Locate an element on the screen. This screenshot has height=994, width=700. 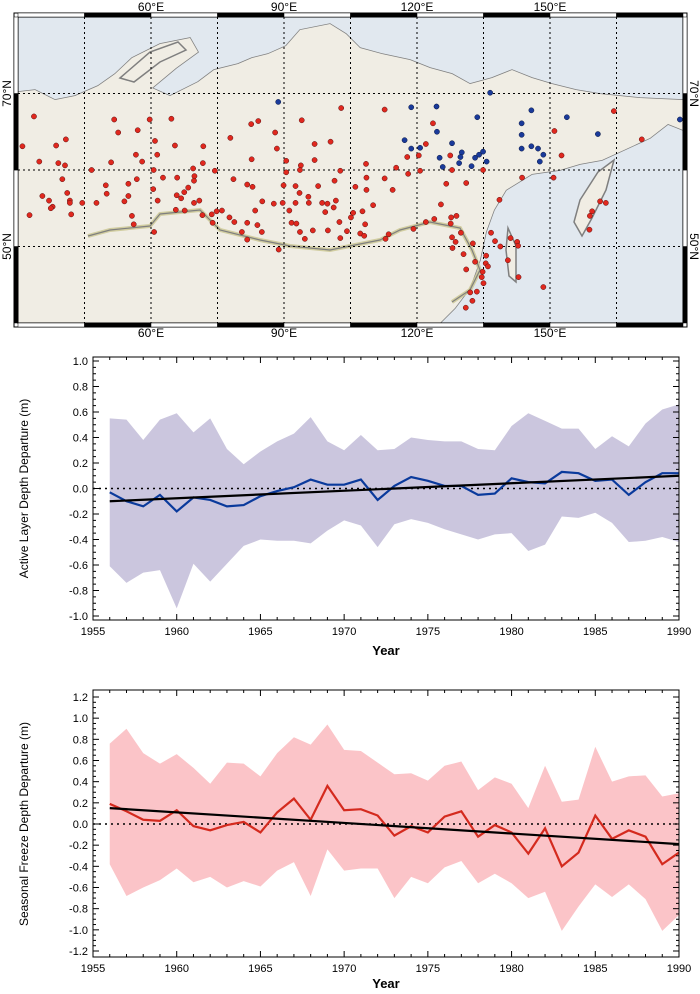
y-tick-label: -0.8 is located at coordinates (78, 592).